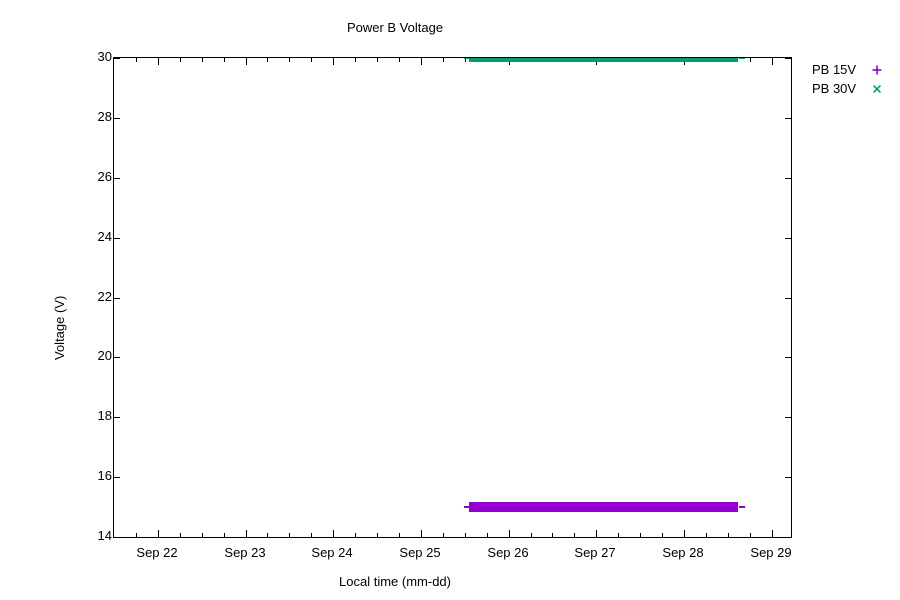  Describe the element at coordinates (104, 296) in the screenshot. I see `y-axis-tick-label: 22` at that location.